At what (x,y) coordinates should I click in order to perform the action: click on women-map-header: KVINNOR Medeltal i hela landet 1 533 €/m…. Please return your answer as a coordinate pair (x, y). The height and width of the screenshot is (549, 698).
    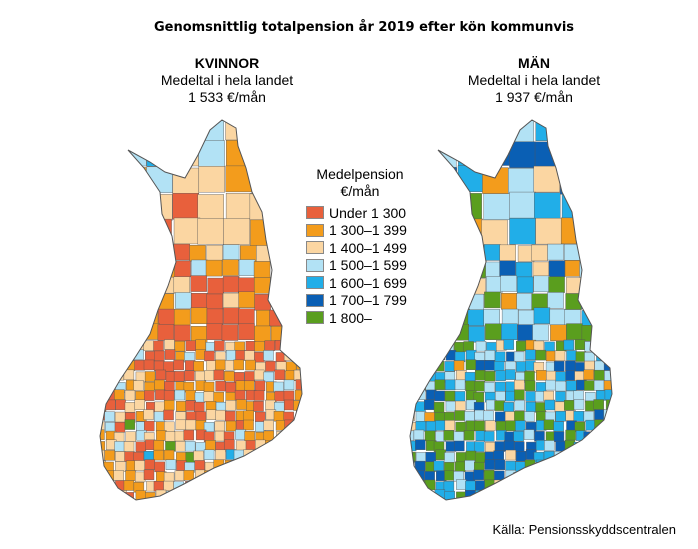
    Looking at the image, I should click on (227, 80).